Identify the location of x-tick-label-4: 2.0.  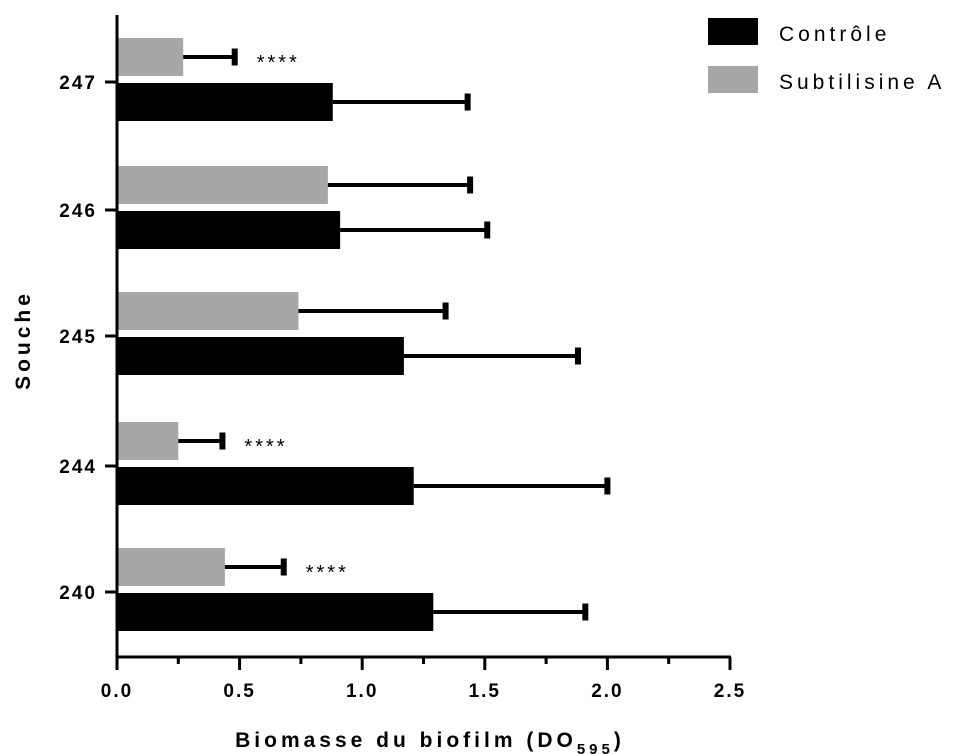
(607, 691).